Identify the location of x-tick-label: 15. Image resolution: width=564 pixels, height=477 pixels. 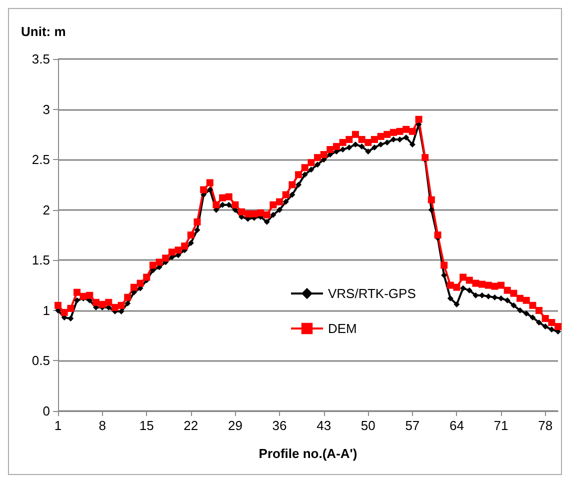
(146, 425).